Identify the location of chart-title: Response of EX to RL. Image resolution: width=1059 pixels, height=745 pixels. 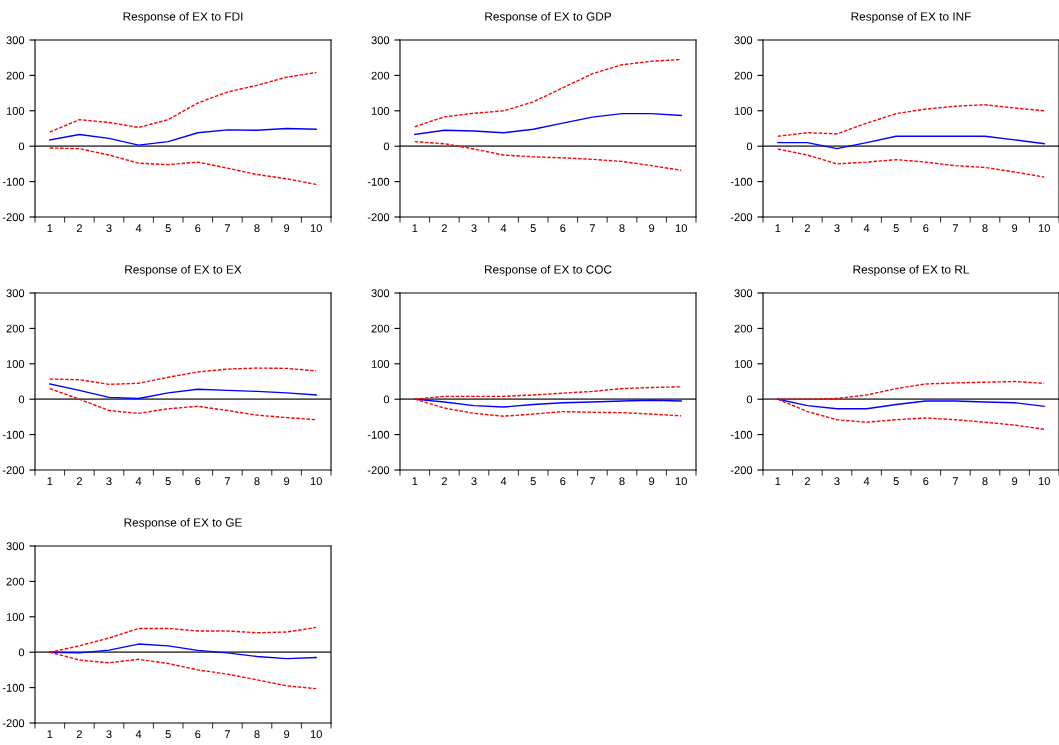
(911, 271).